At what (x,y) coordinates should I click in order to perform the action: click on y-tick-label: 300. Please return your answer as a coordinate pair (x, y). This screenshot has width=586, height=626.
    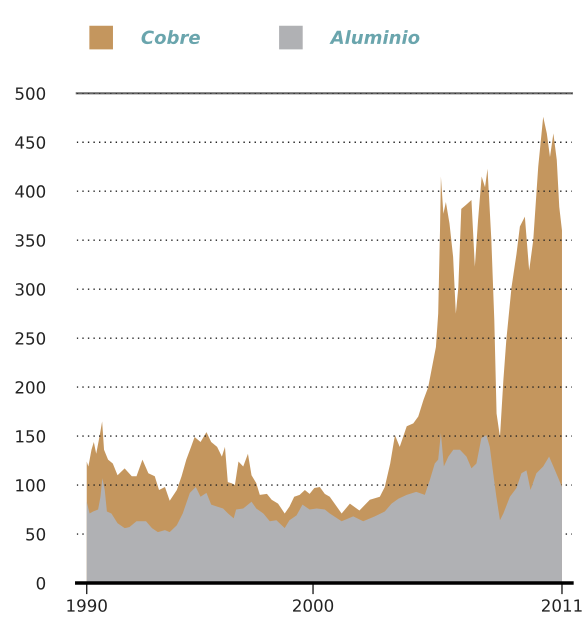
    Looking at the image, I should click on (31, 289).